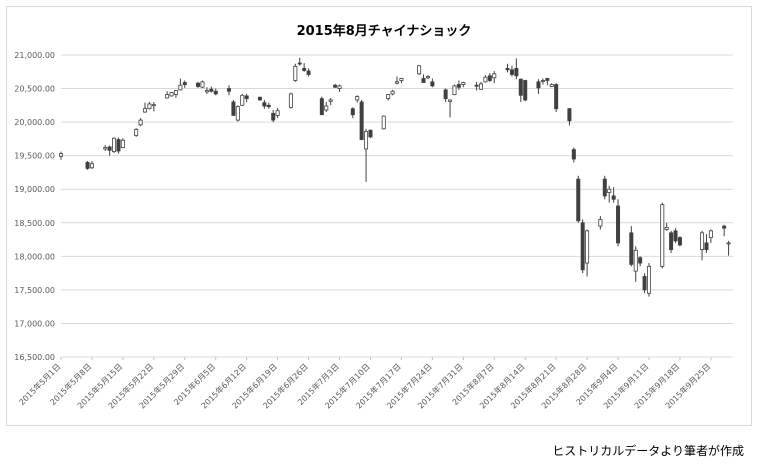  I want to click on y-tick-label: 17,500.00, so click(34, 290).